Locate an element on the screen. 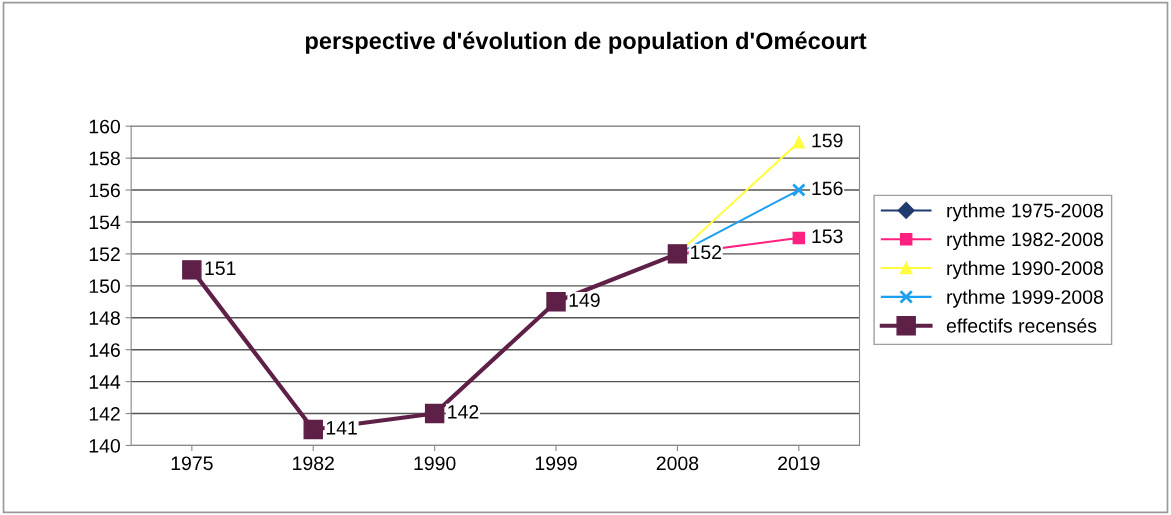 This screenshot has width=1171, height=515. legend-label: effectifs recensés is located at coordinates (1021, 325).